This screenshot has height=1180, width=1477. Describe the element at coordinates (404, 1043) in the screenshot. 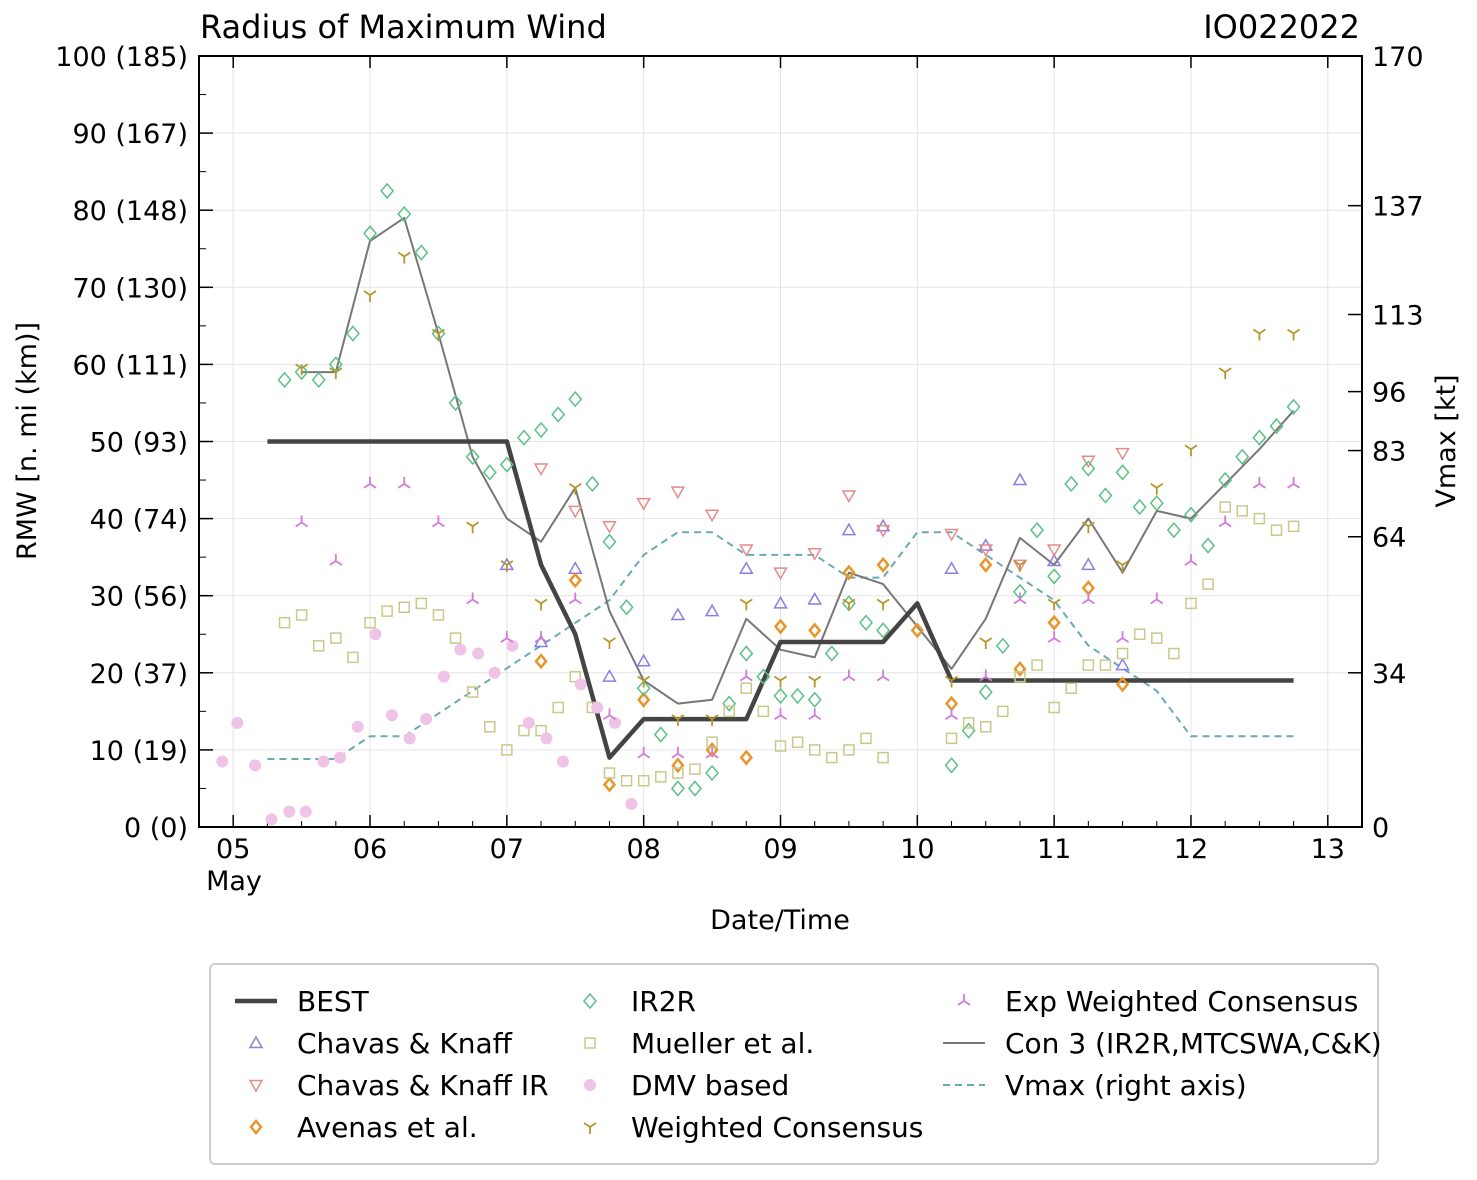

I see `legend-label: Chavas & Knaff` at that location.